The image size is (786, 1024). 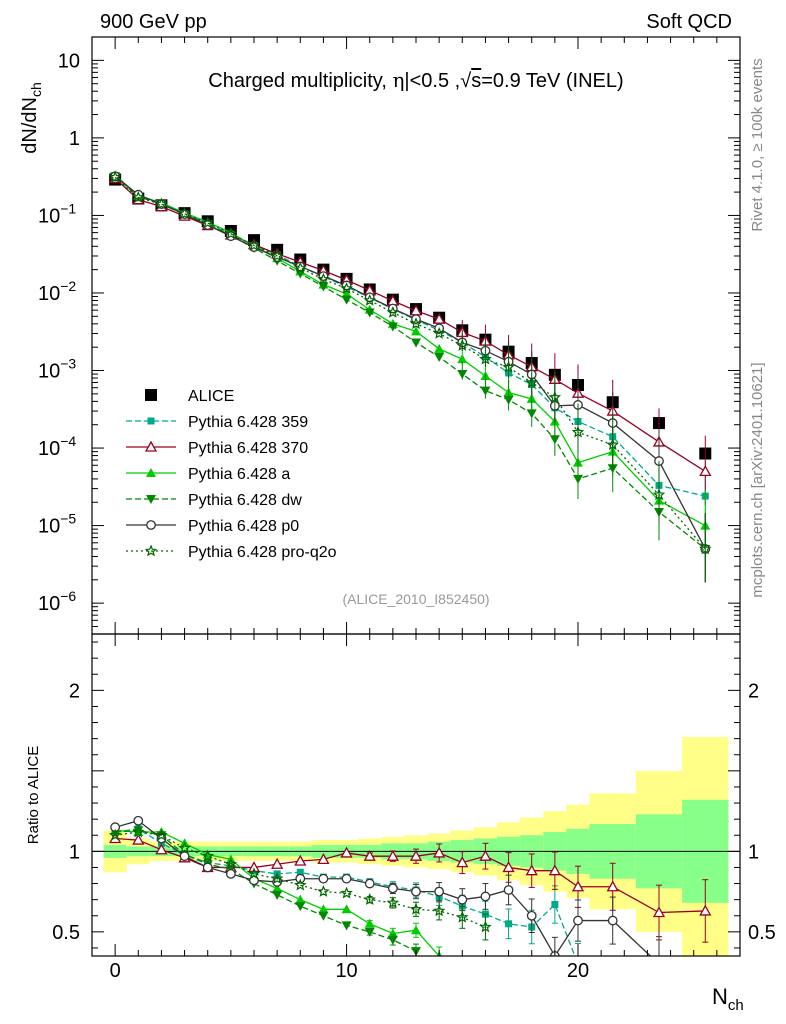 I want to click on main-ylabel: dN/dNch, so click(x=31, y=118).